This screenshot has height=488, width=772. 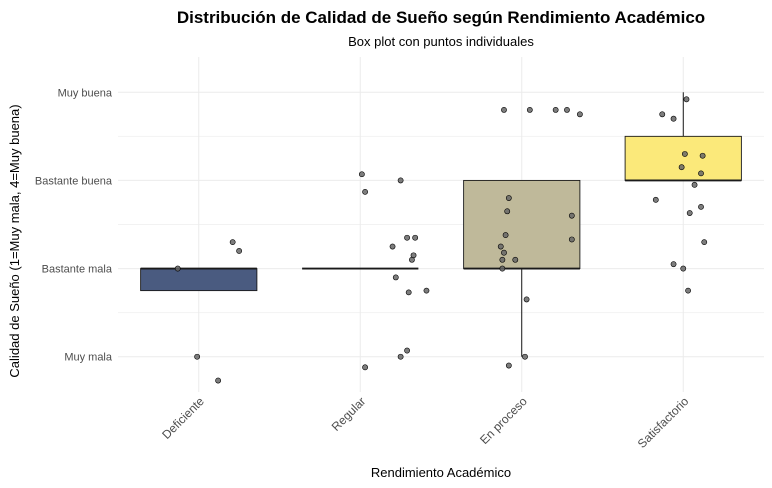 What do you see at coordinates (425, 422) in the screenshot?
I see `x-axis-ticks: Deficiente Regular En proceso Satisfactorio` at bounding box center [425, 422].